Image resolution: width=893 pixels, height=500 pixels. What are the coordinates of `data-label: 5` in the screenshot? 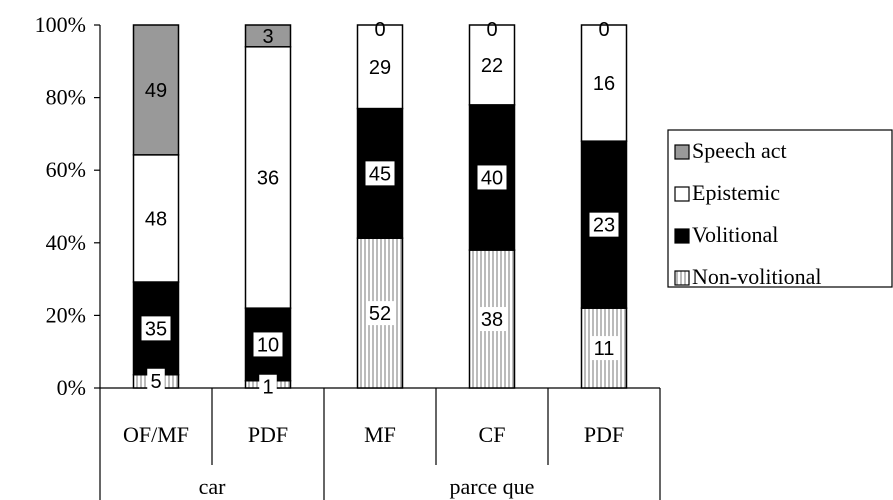 It's located at (155, 382).